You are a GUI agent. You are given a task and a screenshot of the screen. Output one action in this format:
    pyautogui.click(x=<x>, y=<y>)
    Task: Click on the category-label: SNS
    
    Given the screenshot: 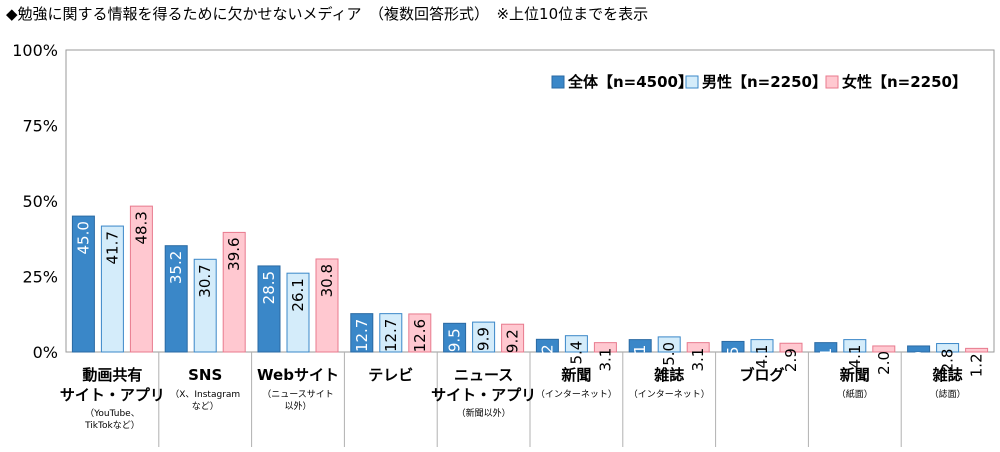 What is the action you would take?
    pyautogui.click(x=205, y=375)
    